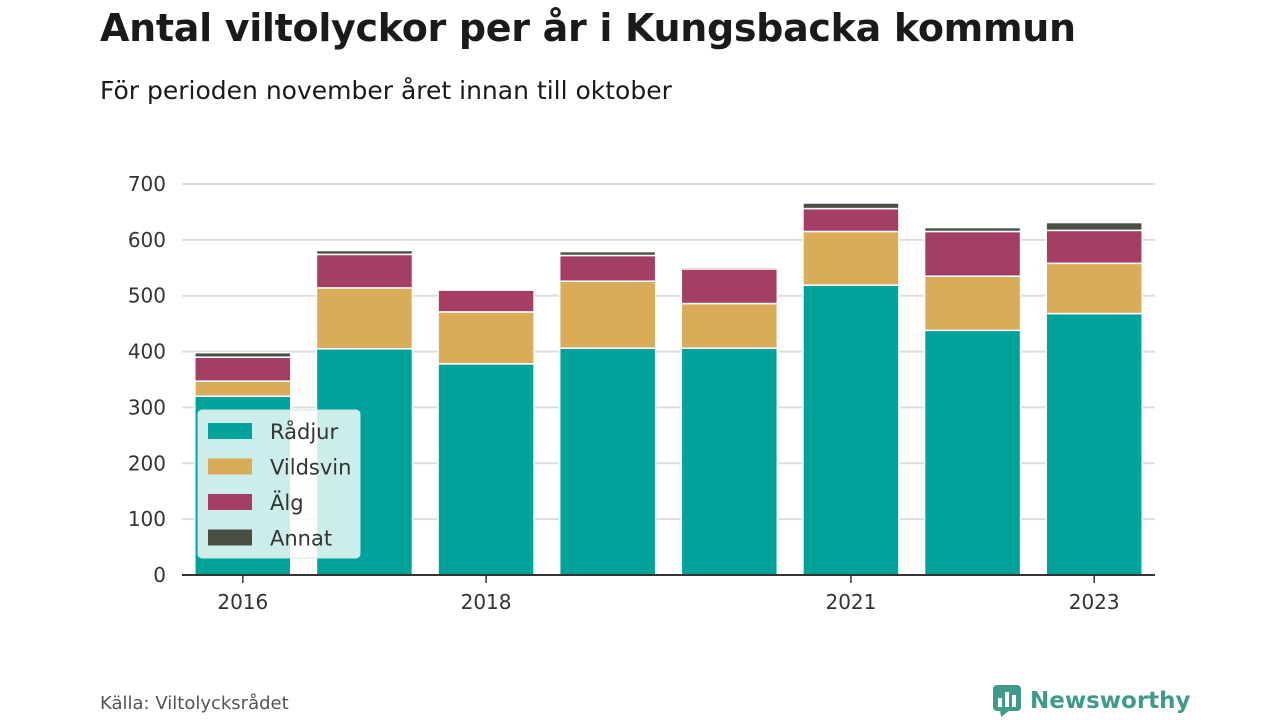 This screenshot has height=720, width=1280. Describe the element at coordinates (301, 539) in the screenshot. I see `legend-label: Annat` at that location.